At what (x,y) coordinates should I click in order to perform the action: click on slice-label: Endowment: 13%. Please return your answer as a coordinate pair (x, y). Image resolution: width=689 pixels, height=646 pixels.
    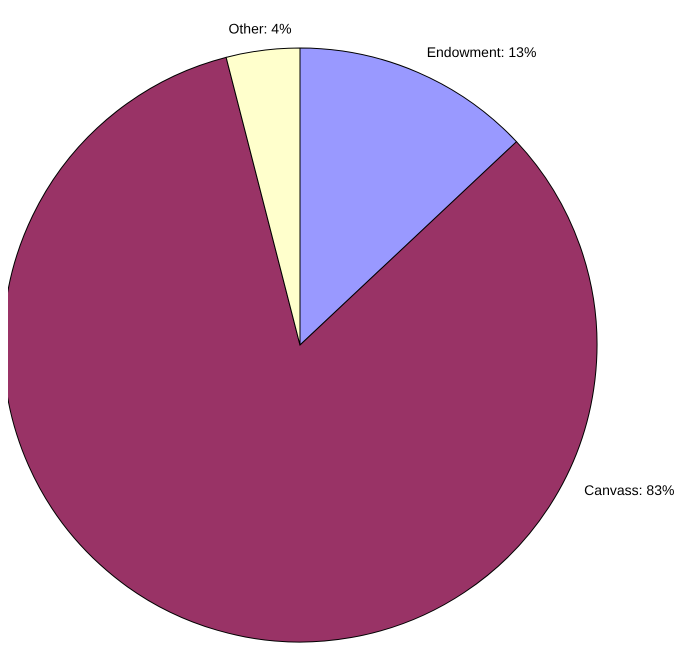
    Looking at the image, I should click on (481, 52).